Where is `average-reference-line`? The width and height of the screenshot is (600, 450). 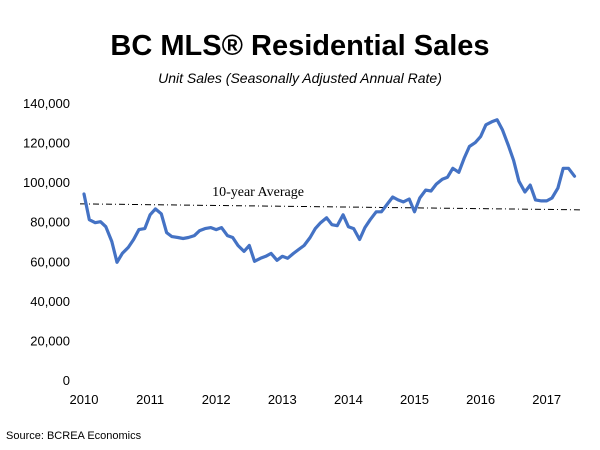
average-reference-line is located at coordinates (331, 207).